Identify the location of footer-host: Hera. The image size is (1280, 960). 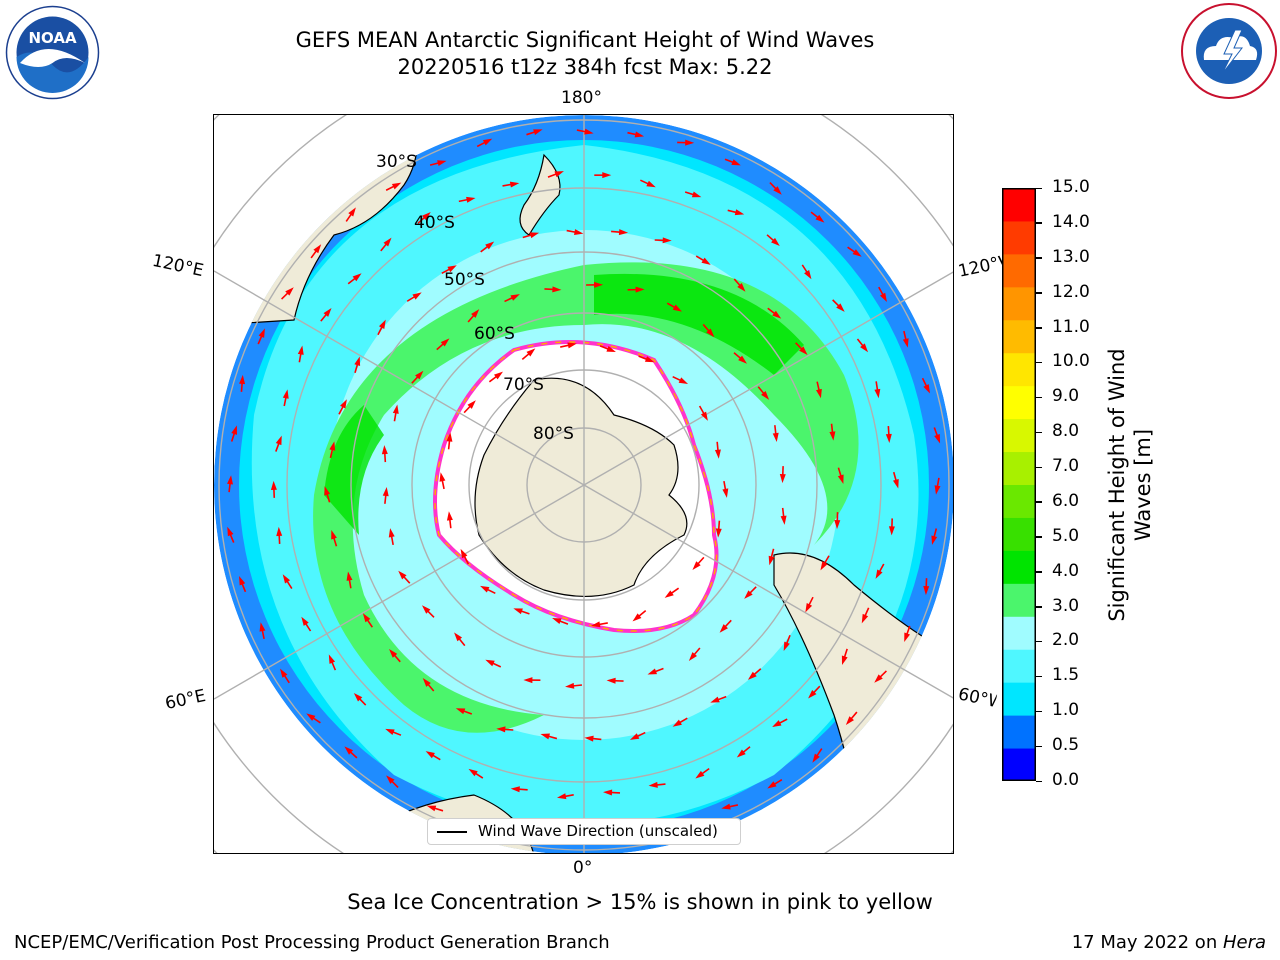
(1244, 942).